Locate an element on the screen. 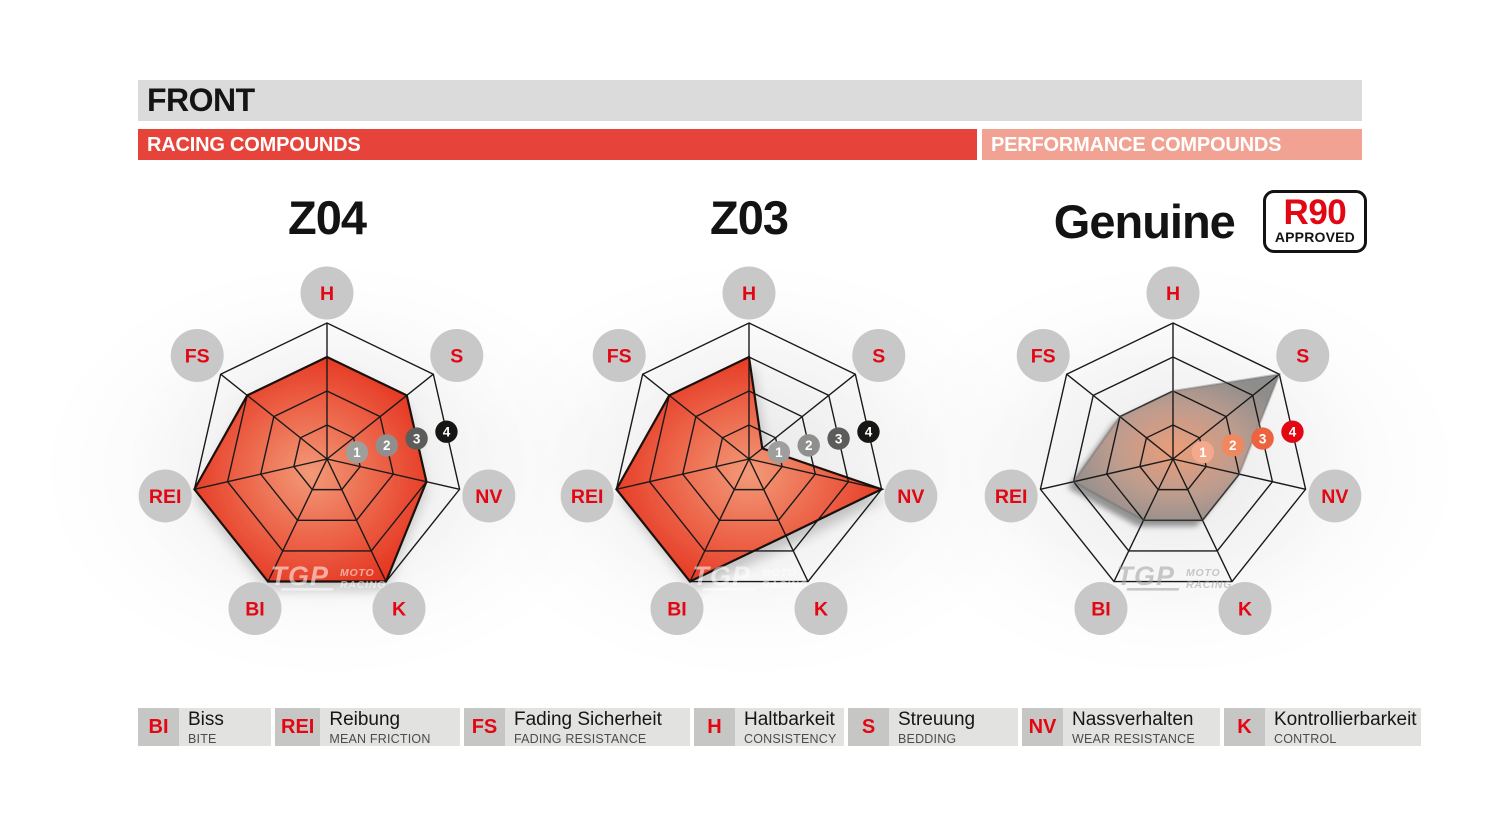 This screenshot has width=1500, height=820. page-title: FRONT is located at coordinates (201, 100).